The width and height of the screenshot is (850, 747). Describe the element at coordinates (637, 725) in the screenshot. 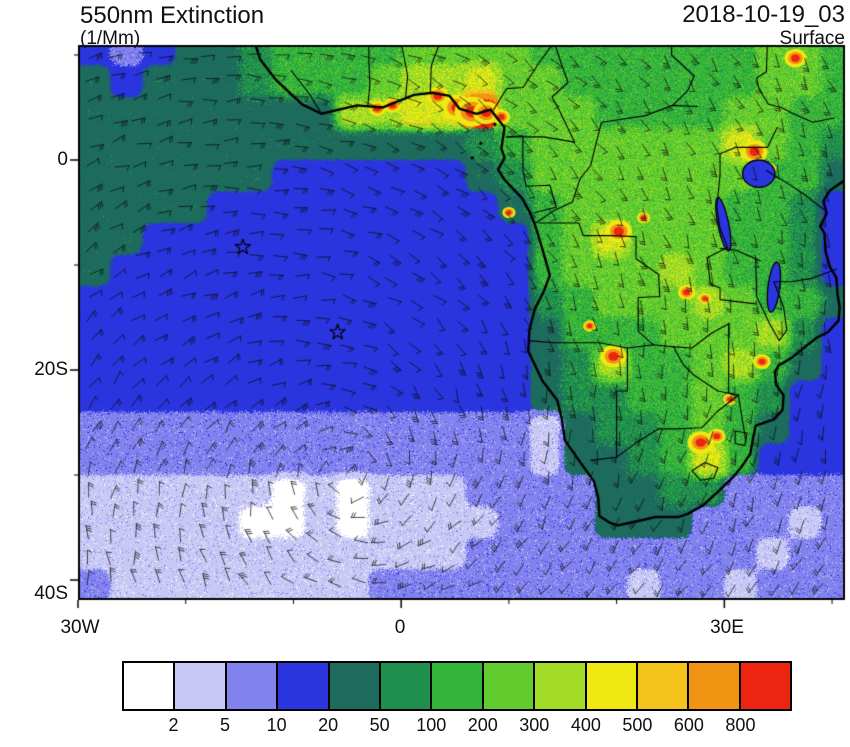

I see `colorbar-tick-label: 500` at that location.